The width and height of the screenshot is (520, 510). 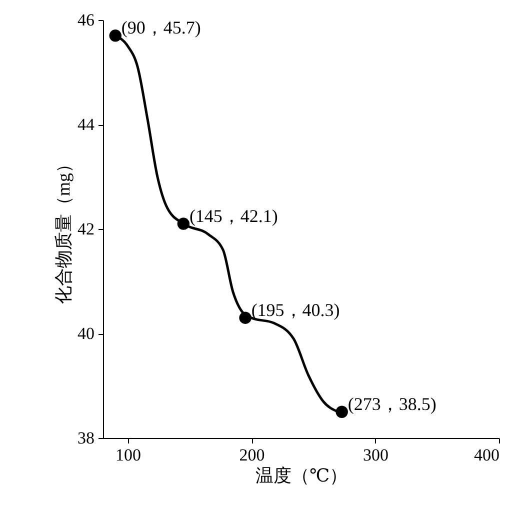 I want to click on x-tick-label: 100, so click(x=128, y=455).